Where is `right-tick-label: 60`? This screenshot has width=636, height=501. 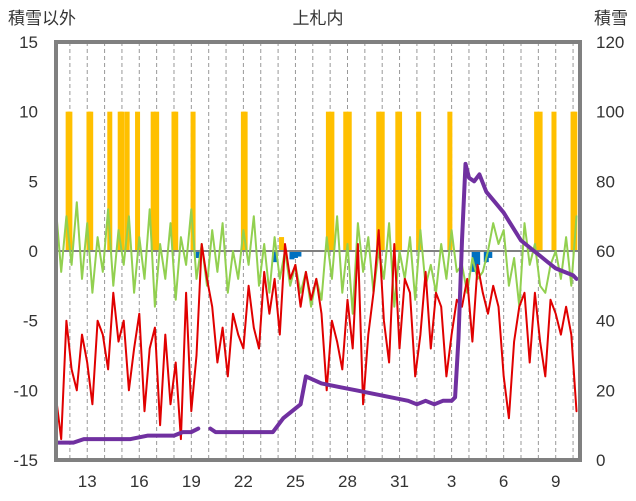
right-tick-label: 60 is located at coordinates (605, 251).